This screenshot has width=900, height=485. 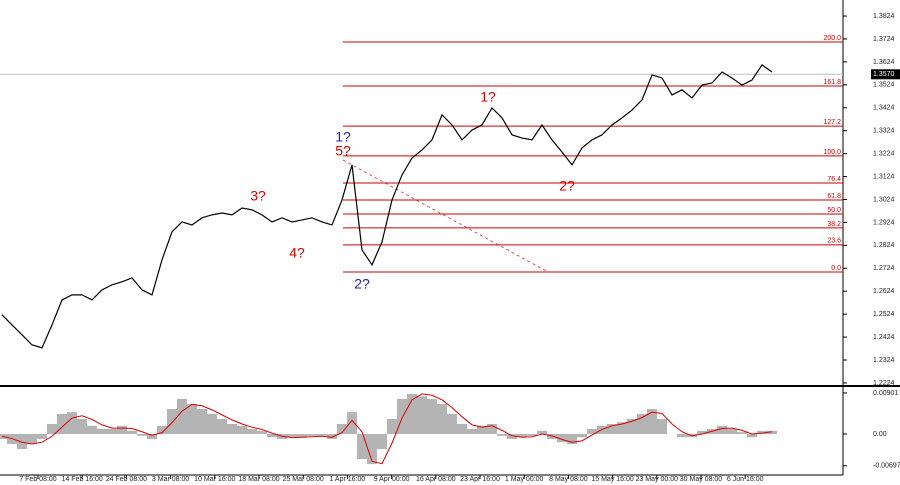 I want to click on x-tick-label: 24 Feb 08:00, so click(x=126, y=479).